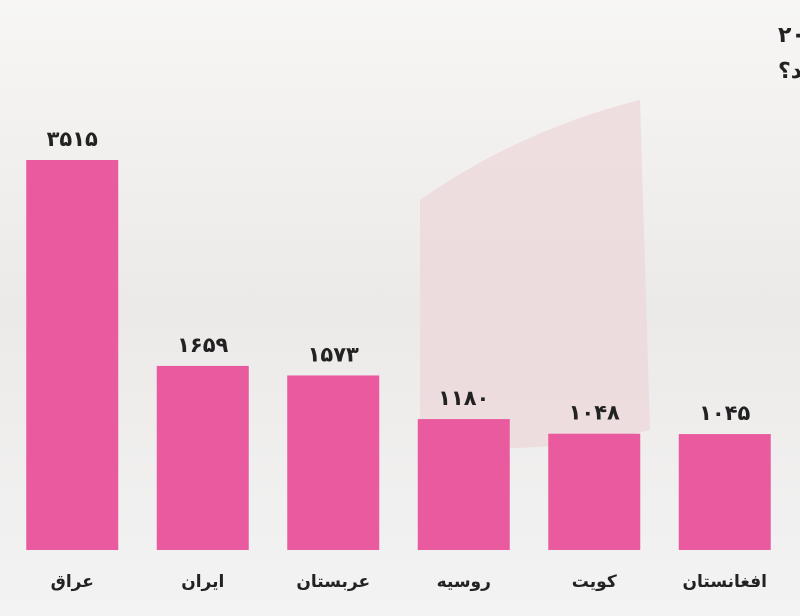  I want to click on x-tick-label: افغانستان, so click(725, 582).